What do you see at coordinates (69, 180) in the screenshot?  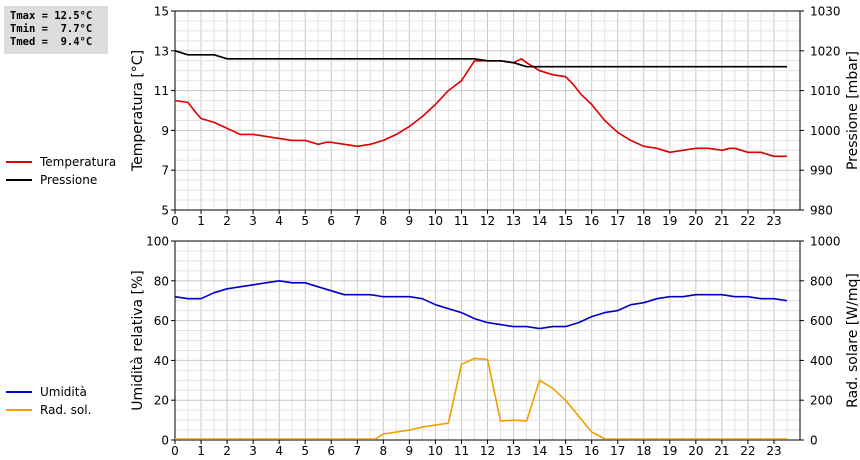 I see `legend-label-pressione: Pressione` at bounding box center [69, 180].